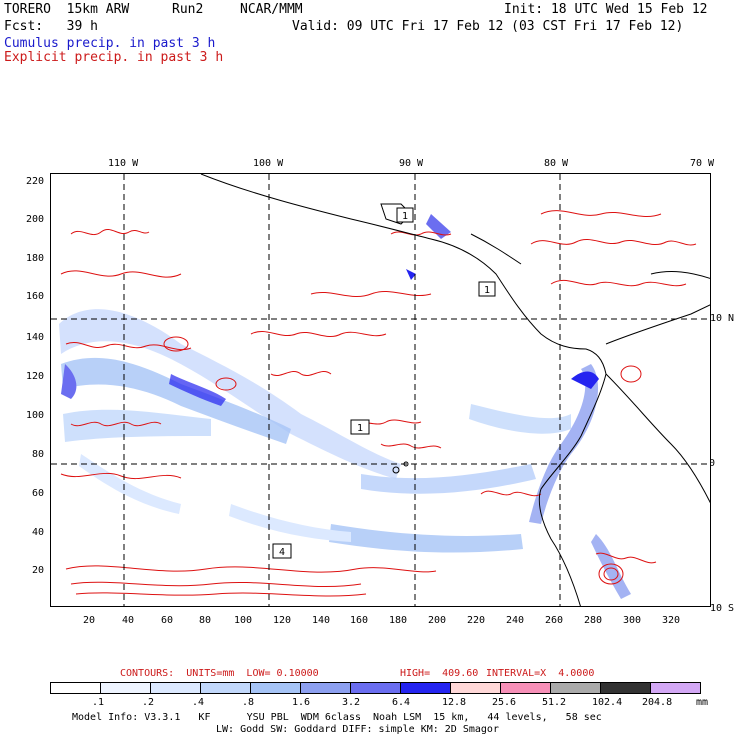 The width and height of the screenshot is (740, 740). Describe the element at coordinates (38, 454) in the screenshot. I see `y-tick: 80` at that location.